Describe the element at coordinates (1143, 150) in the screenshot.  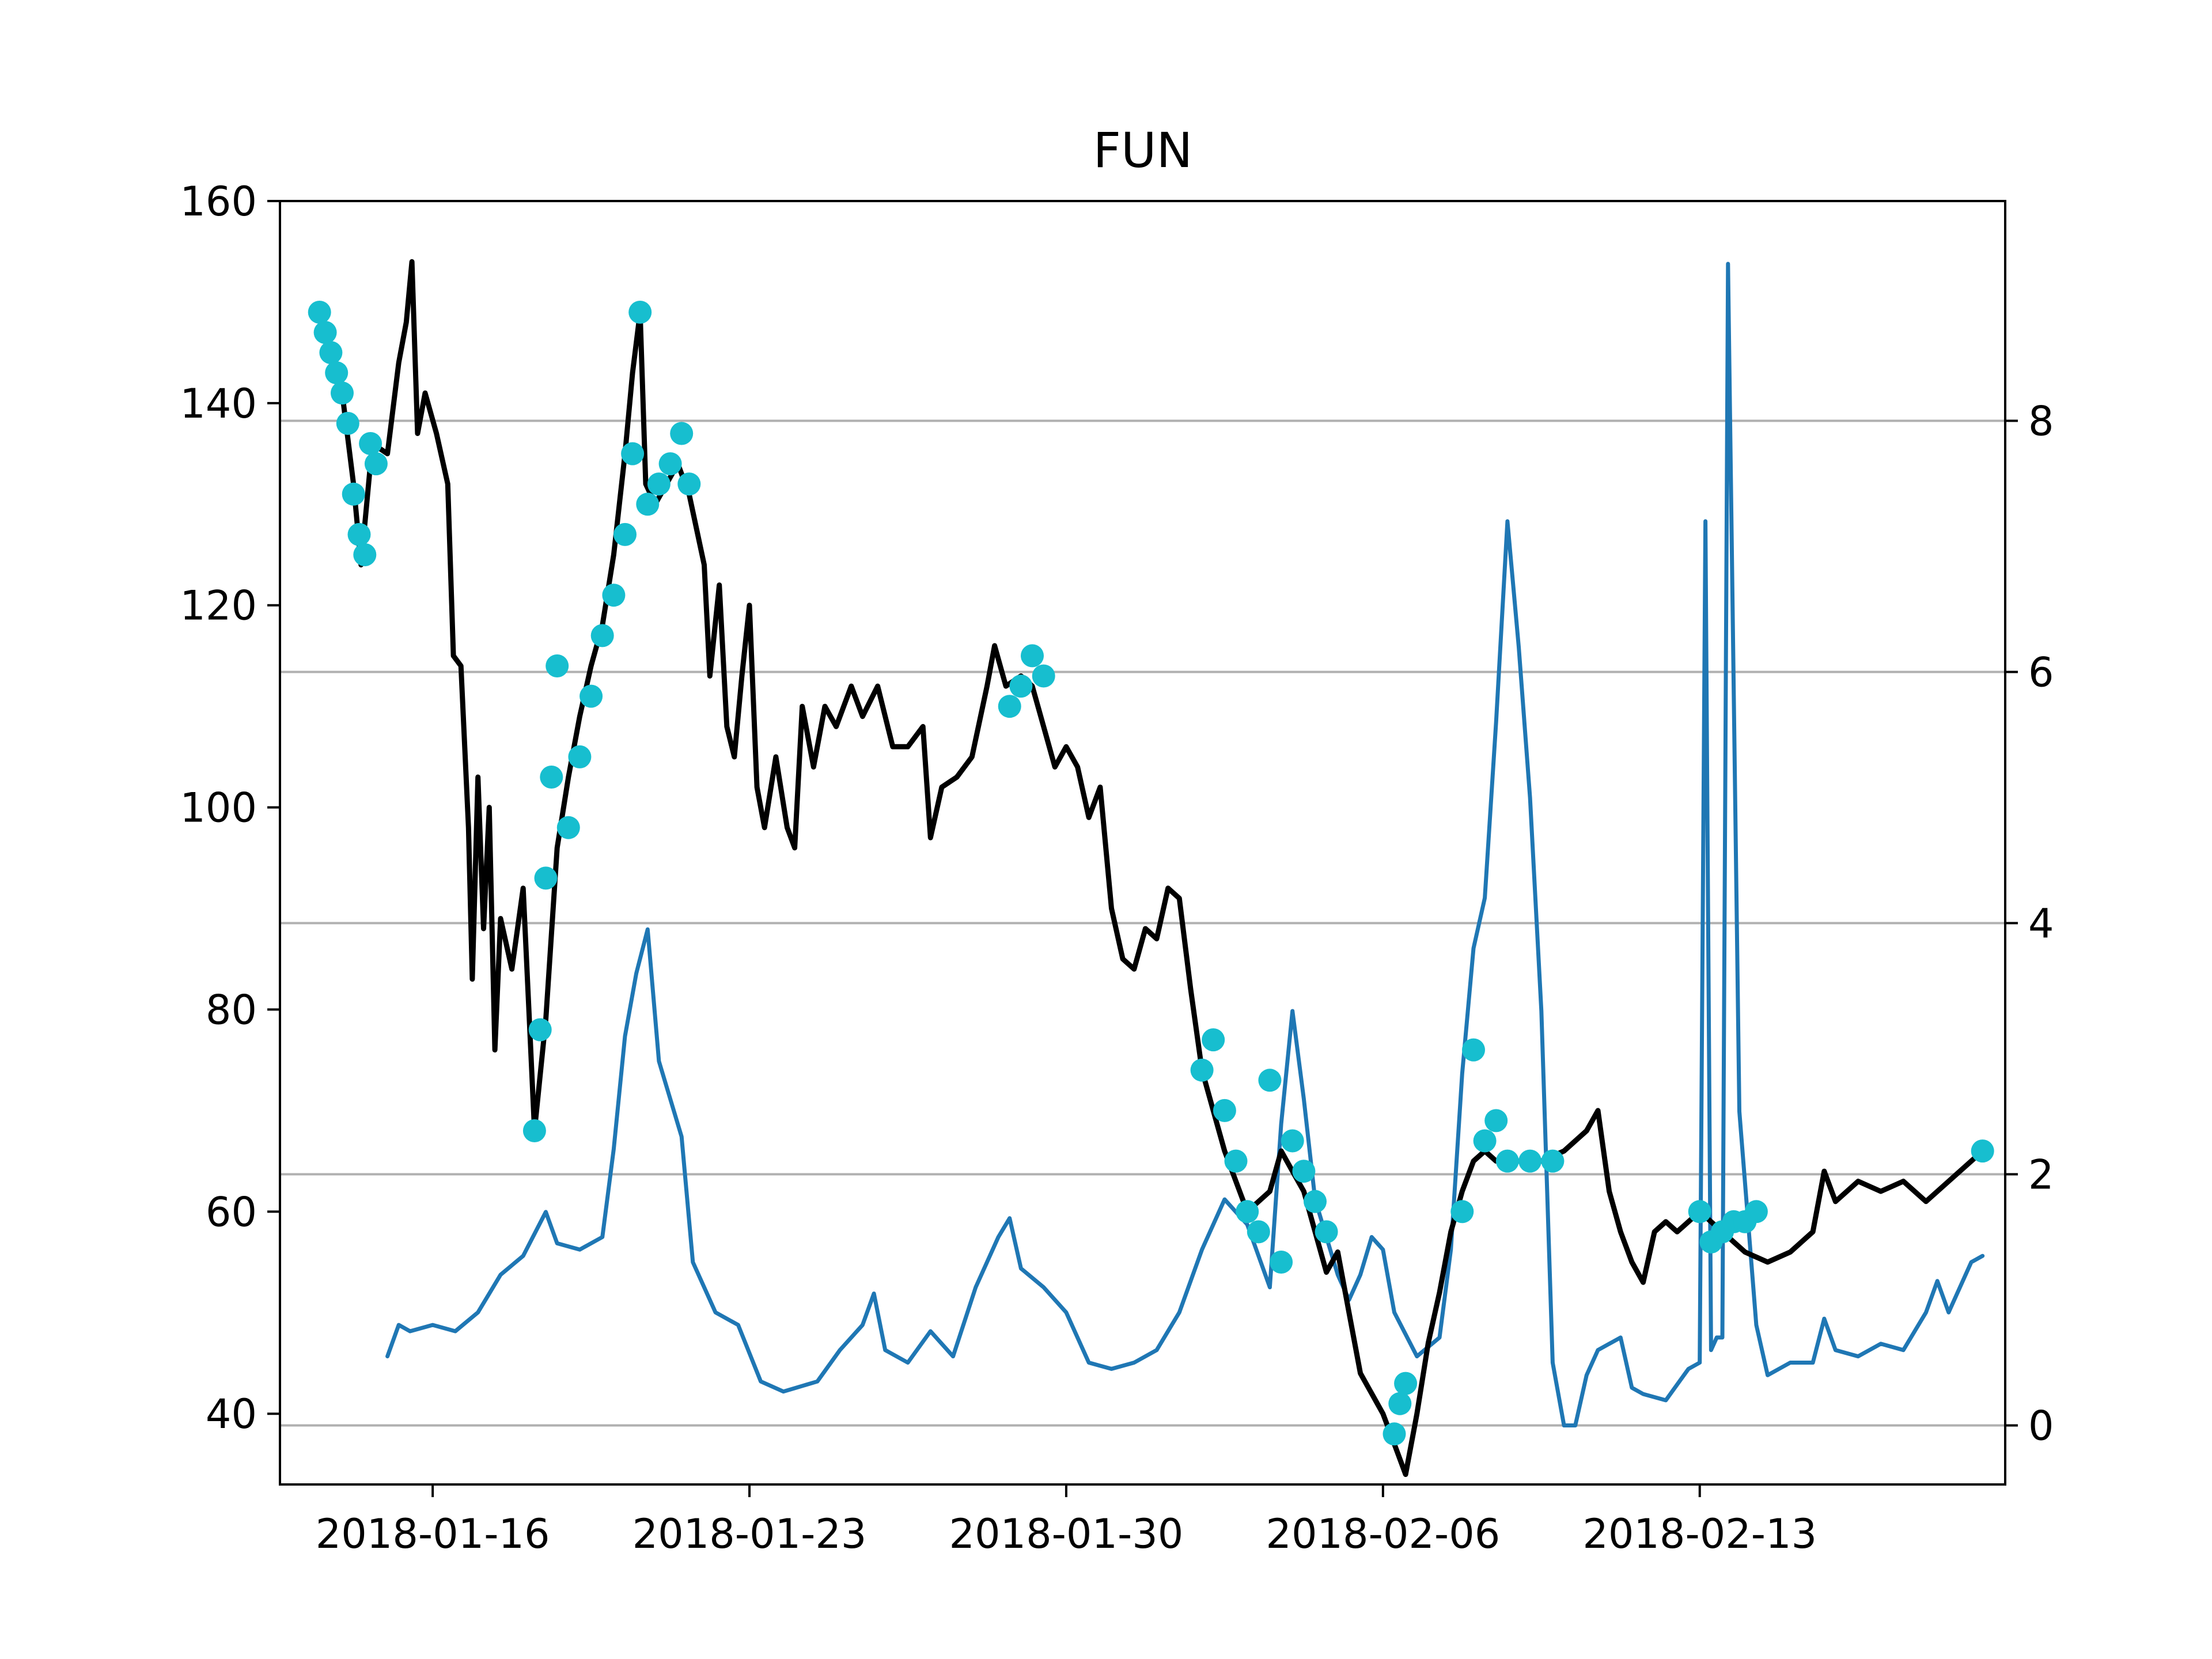
I see `chart-title: FUN` at that location.